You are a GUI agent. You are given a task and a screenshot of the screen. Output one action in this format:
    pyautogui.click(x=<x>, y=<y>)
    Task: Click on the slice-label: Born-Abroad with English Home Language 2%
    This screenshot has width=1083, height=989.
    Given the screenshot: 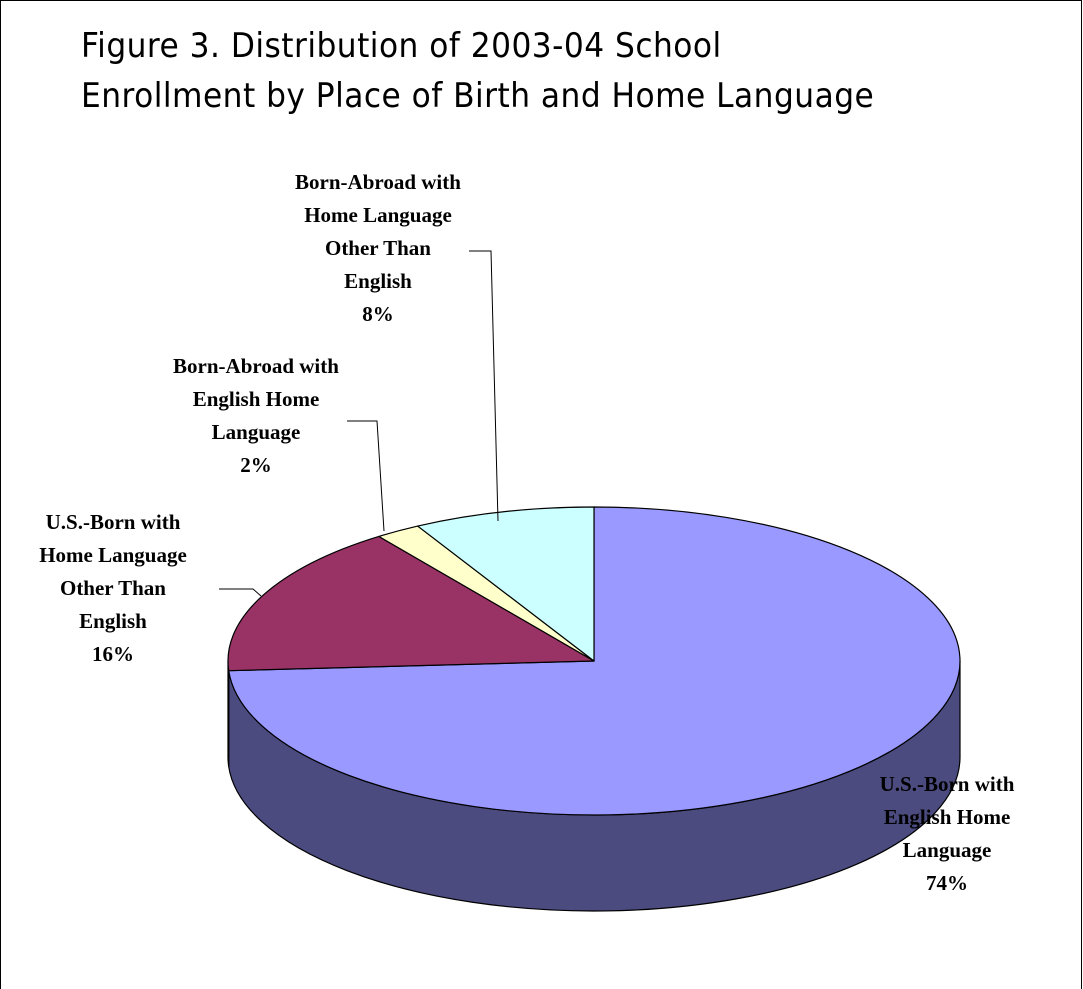 What is the action you would take?
    pyautogui.click(x=256, y=415)
    